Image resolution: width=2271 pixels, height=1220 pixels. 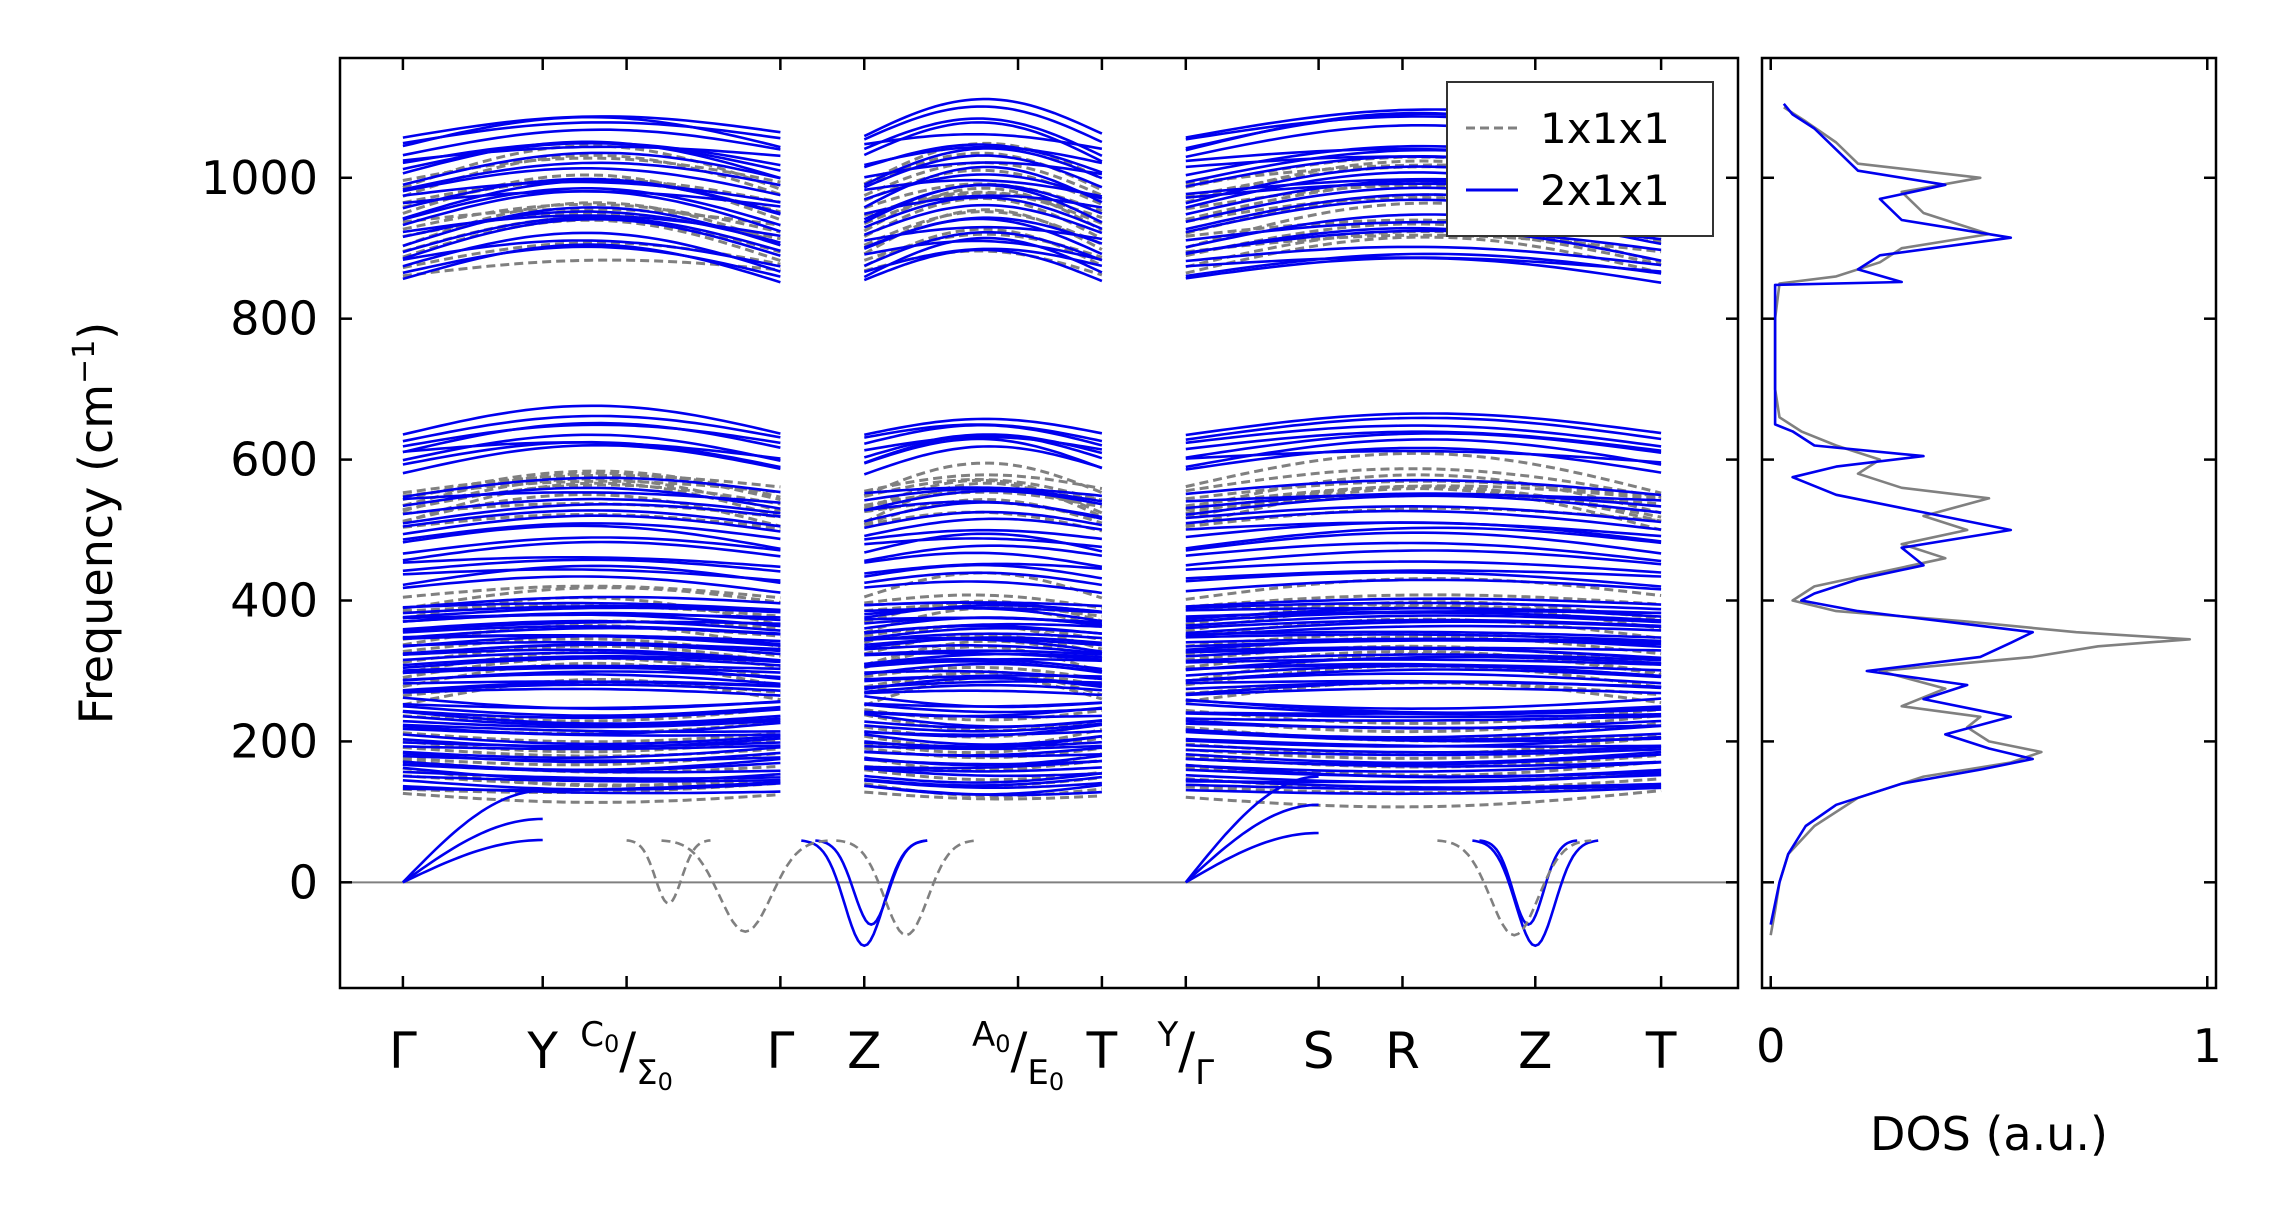 What do you see at coordinates (1423, 487) in the screenshot?
I see `band-line-2x1x1-15-seg2` at bounding box center [1423, 487].